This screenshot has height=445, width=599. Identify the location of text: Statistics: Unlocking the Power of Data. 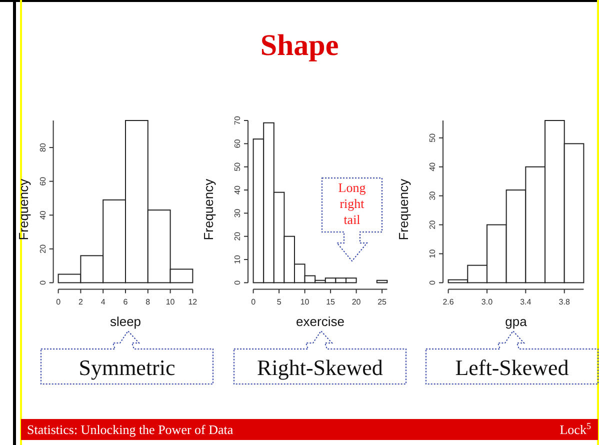
(130, 429).